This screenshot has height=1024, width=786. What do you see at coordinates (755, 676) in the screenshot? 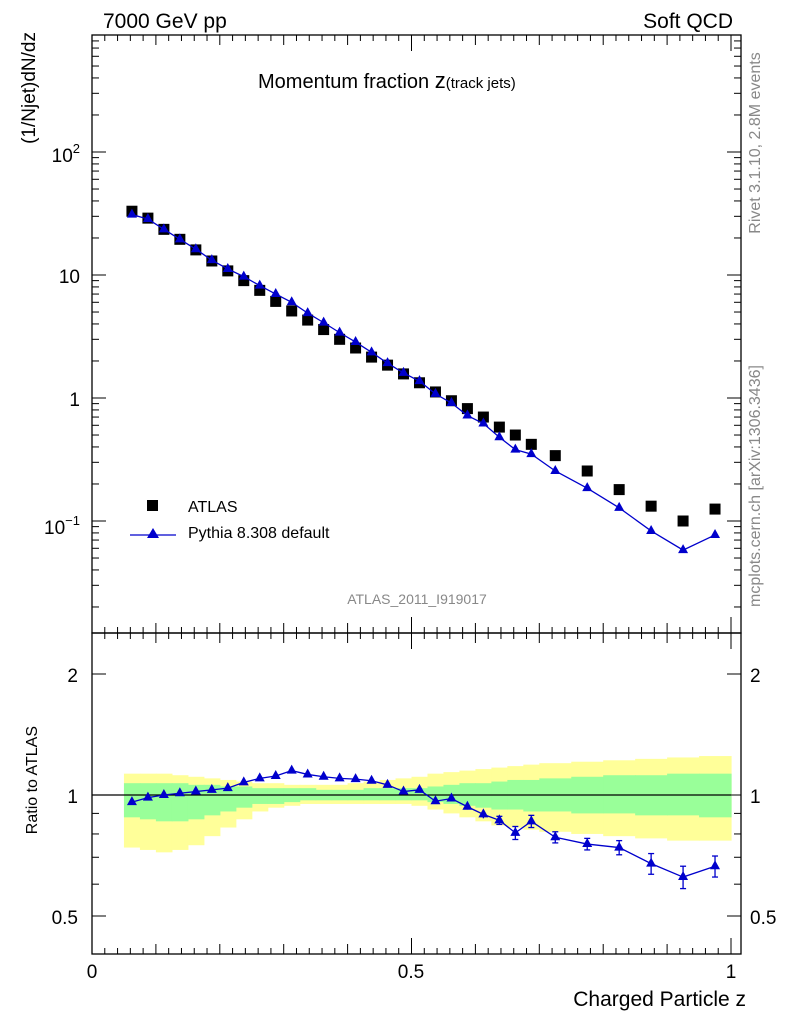
I see `ratio-y-tick-label-right-2: 2` at bounding box center [755, 676].